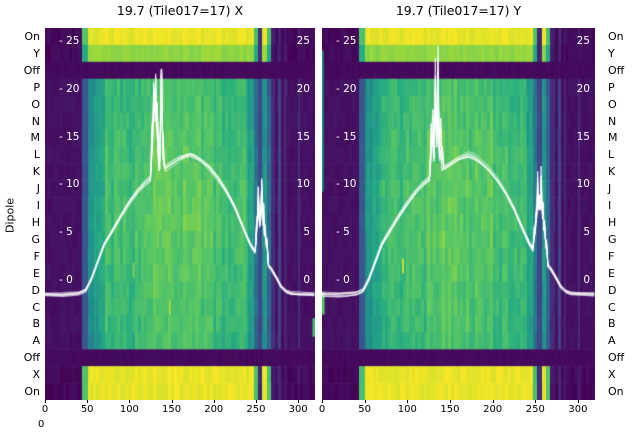 This screenshot has width=640, height=440. Describe the element at coordinates (612, 239) in the screenshot. I see `row-label-right: G` at that location.